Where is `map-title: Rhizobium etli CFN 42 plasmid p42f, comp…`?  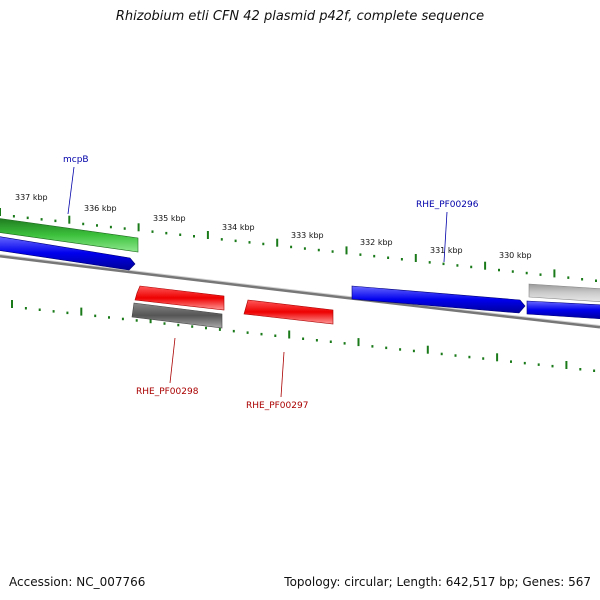
map-title: Rhizobium etli CFN 42 plasmid p42f, comp… is located at coordinates (300, 16).